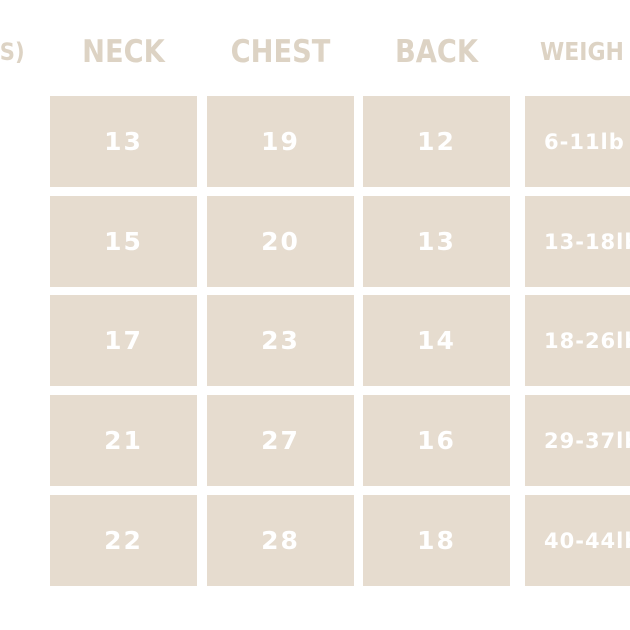  What do you see at coordinates (436, 340) in the screenshot?
I see `cell-back: 14` at bounding box center [436, 340].